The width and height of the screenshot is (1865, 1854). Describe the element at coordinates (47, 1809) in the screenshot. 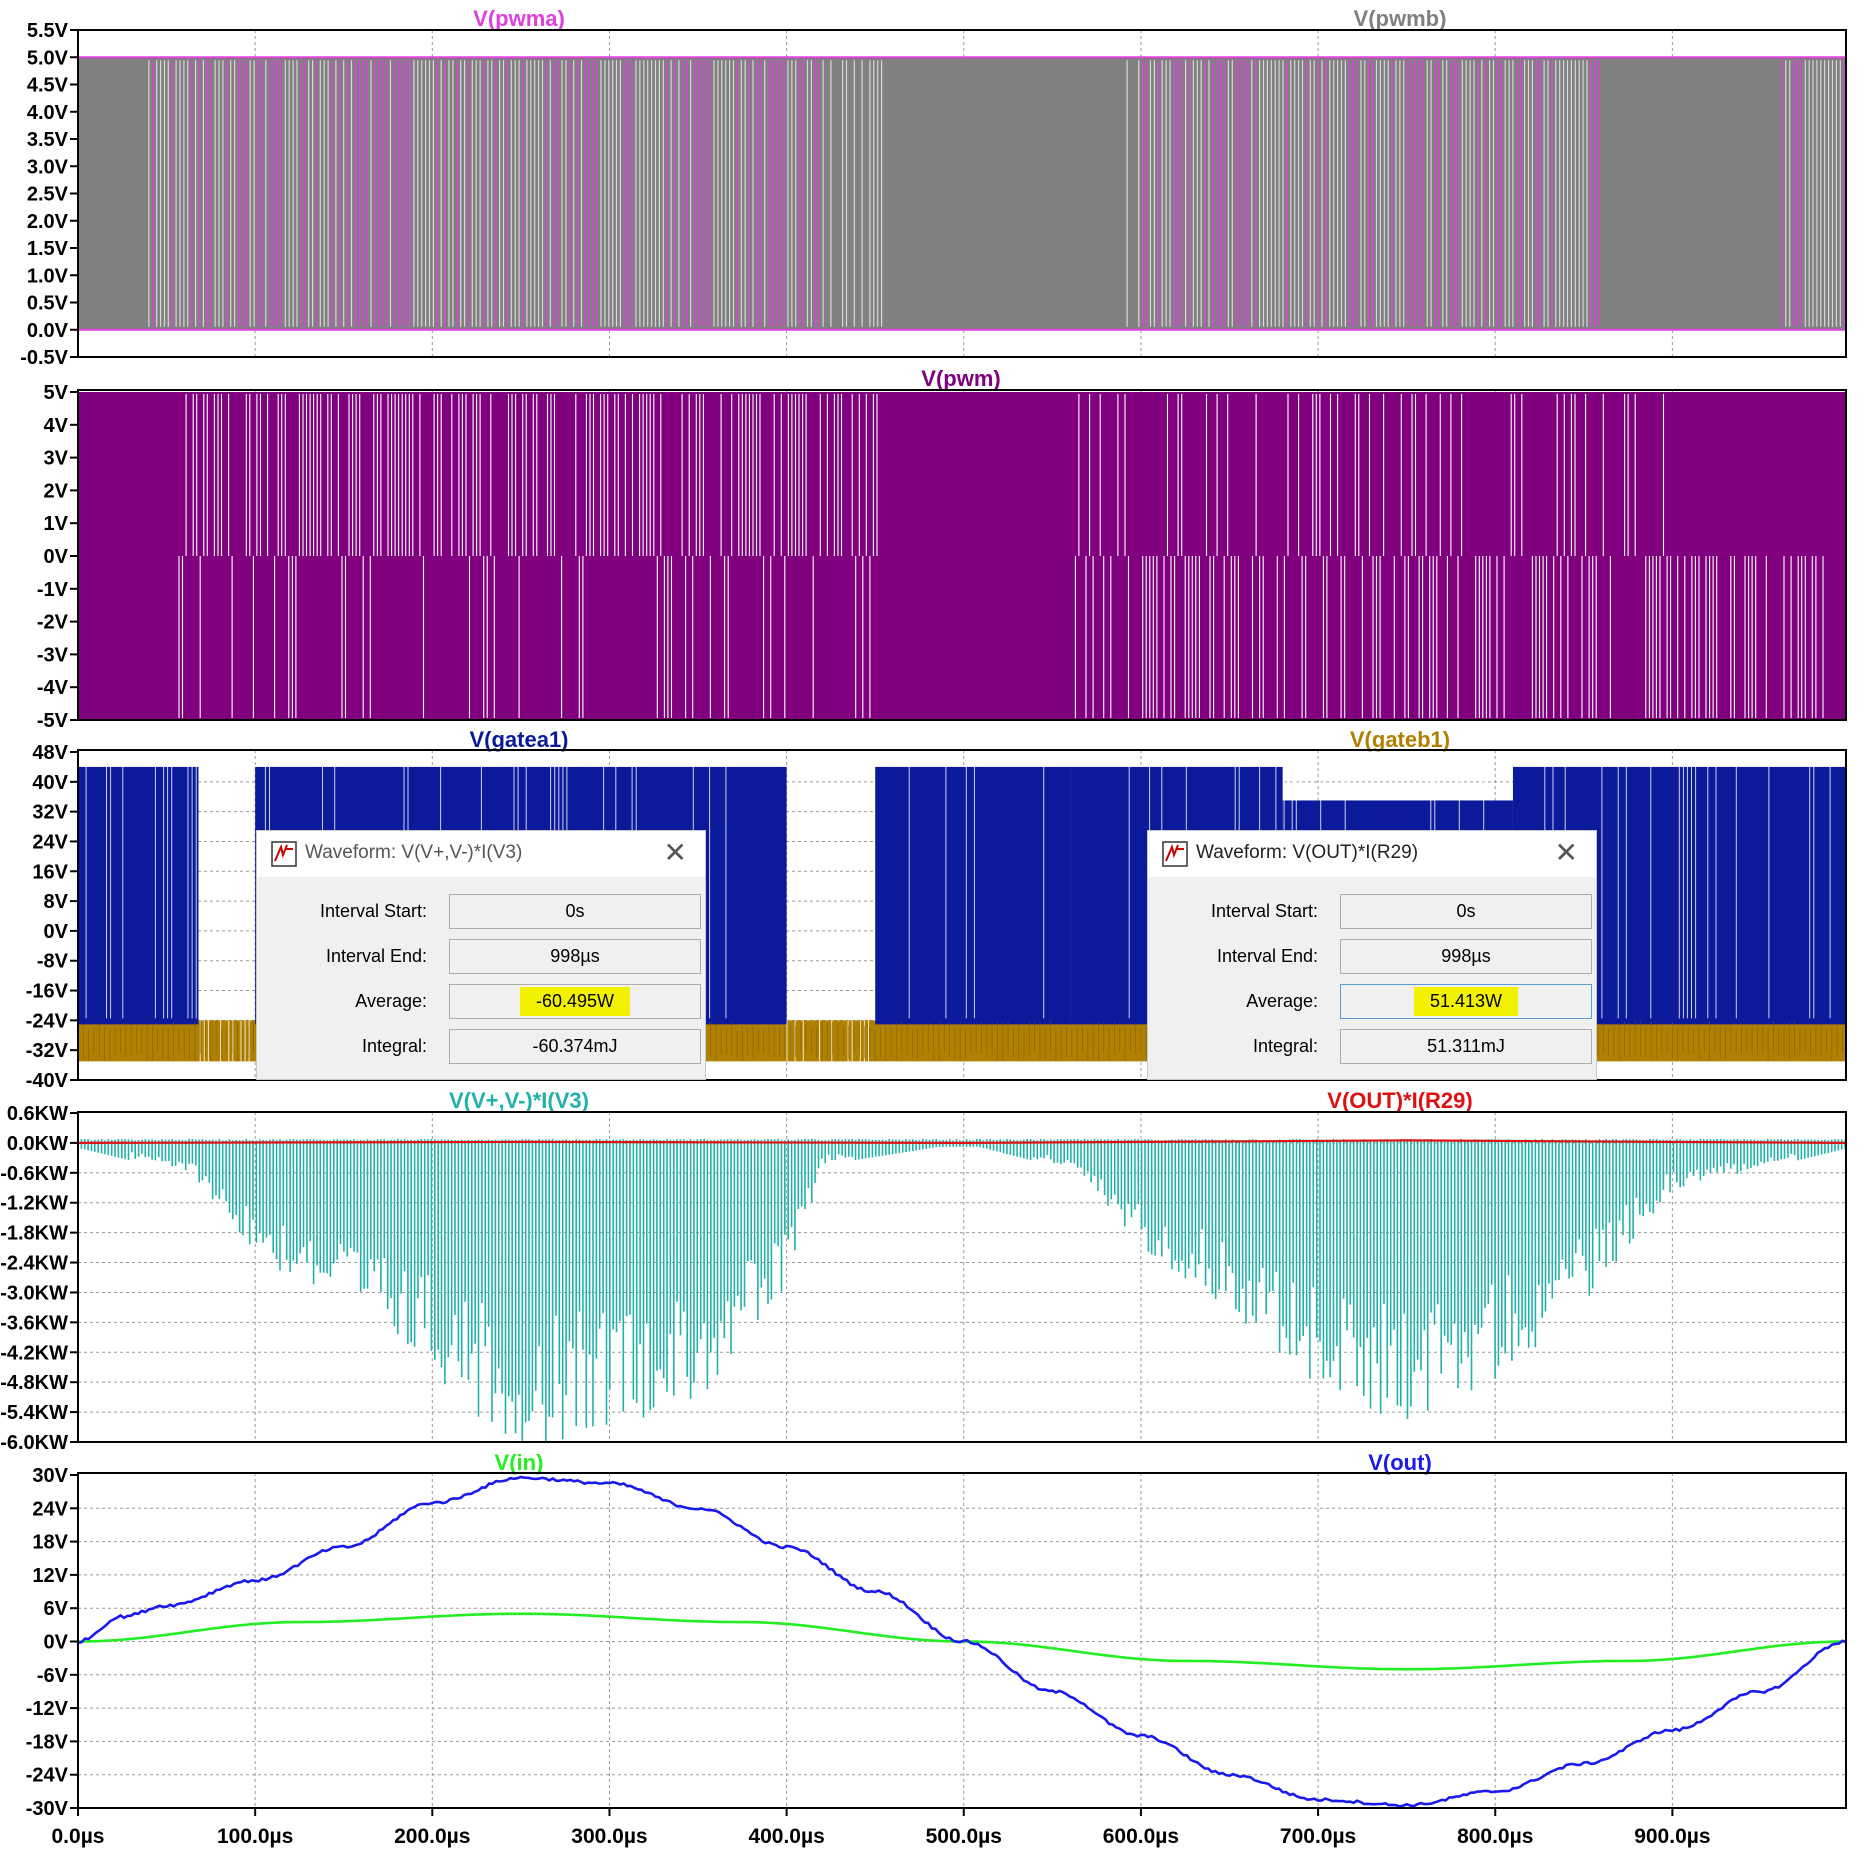

I see `y-tick-label: -30V` at that location.